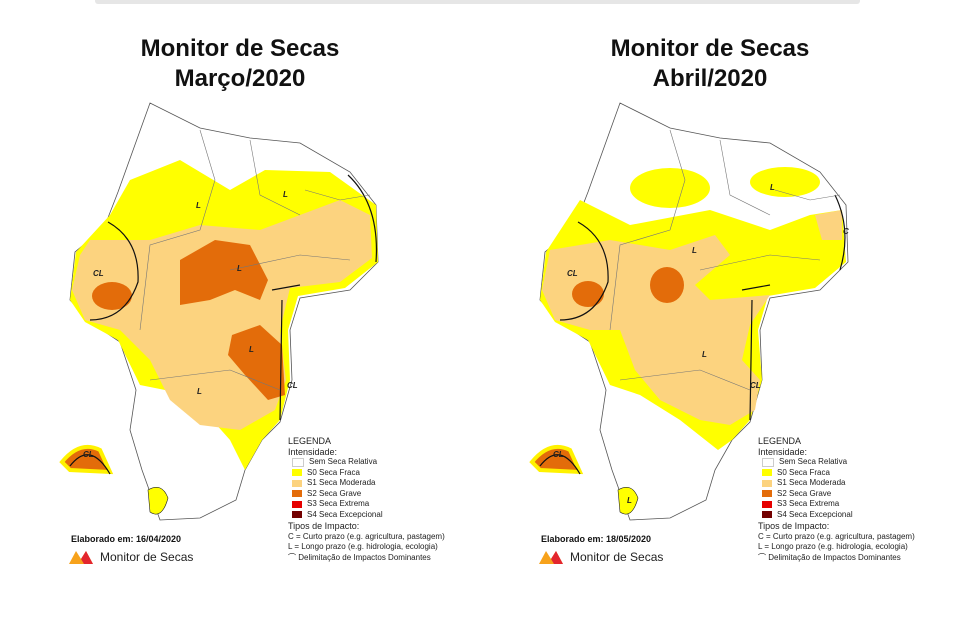 This screenshot has width=960, height=640. What do you see at coordinates (710, 78) in the screenshot?
I see `title-date: Abril/2020` at bounding box center [710, 78].